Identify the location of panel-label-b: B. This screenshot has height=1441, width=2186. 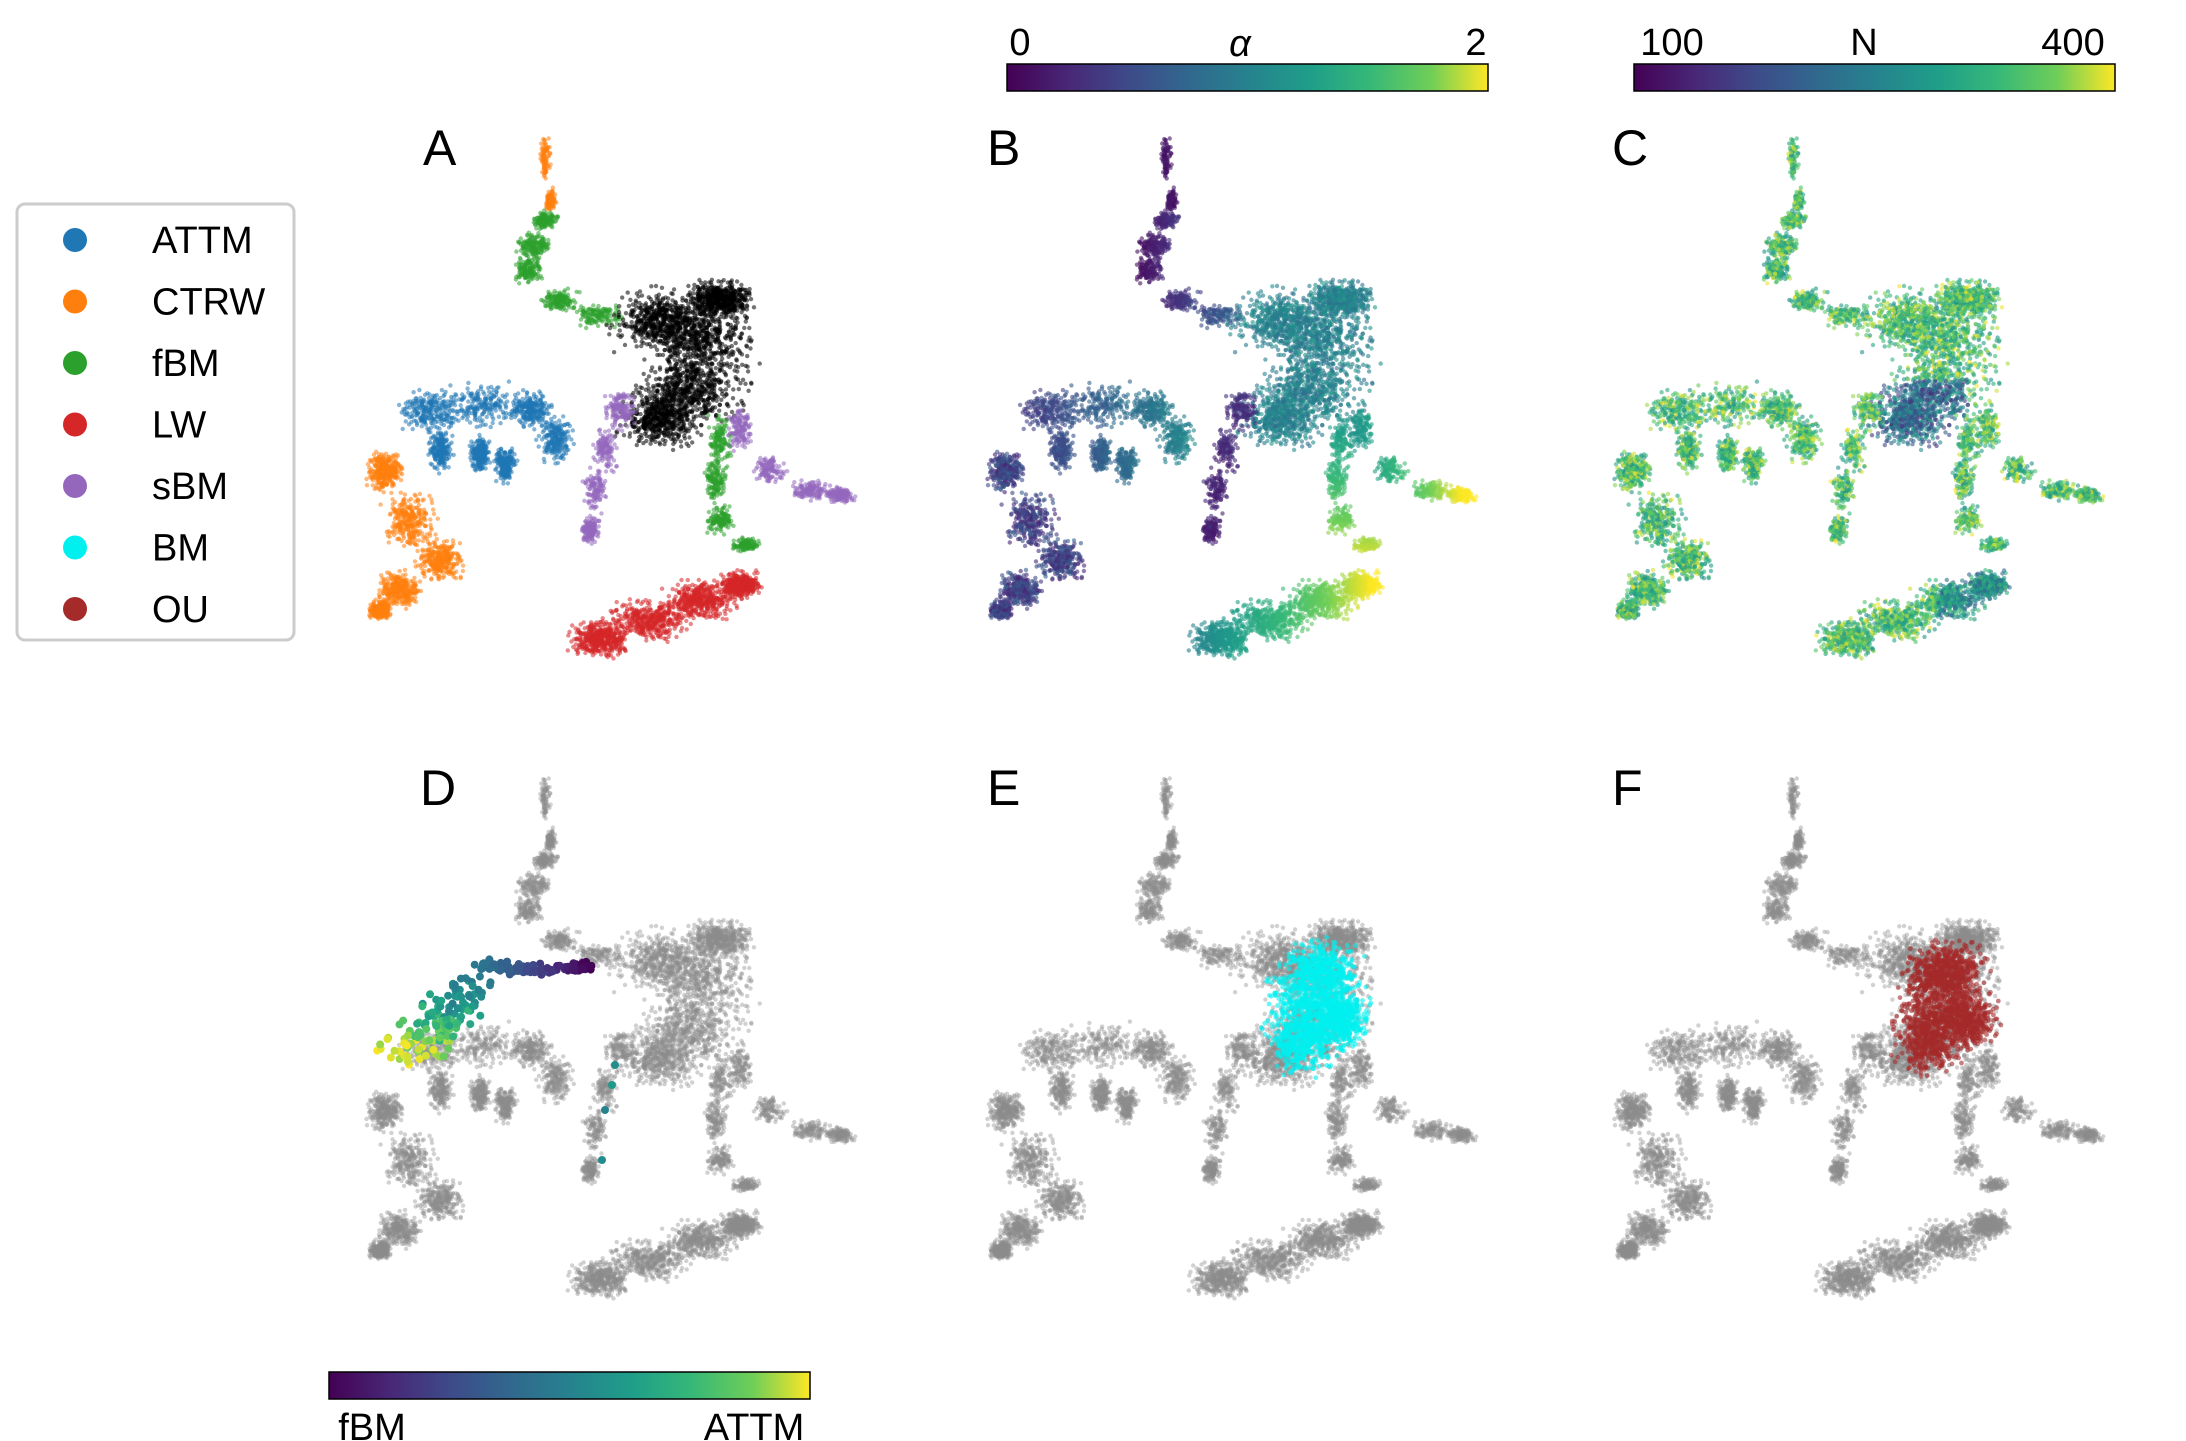
(1003, 148).